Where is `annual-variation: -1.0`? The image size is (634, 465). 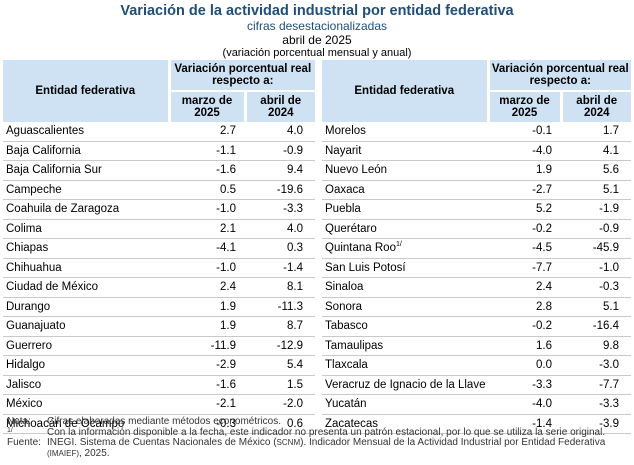
annual-variation: -1.0 is located at coordinates (596, 268).